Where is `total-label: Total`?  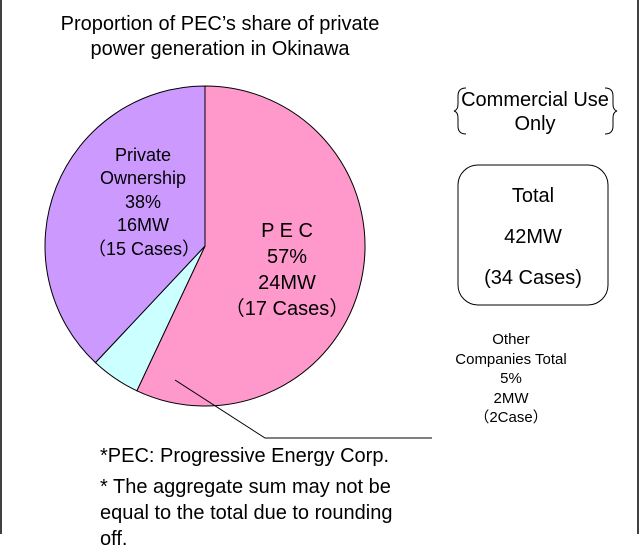
total-label: Total is located at coordinates (533, 196).